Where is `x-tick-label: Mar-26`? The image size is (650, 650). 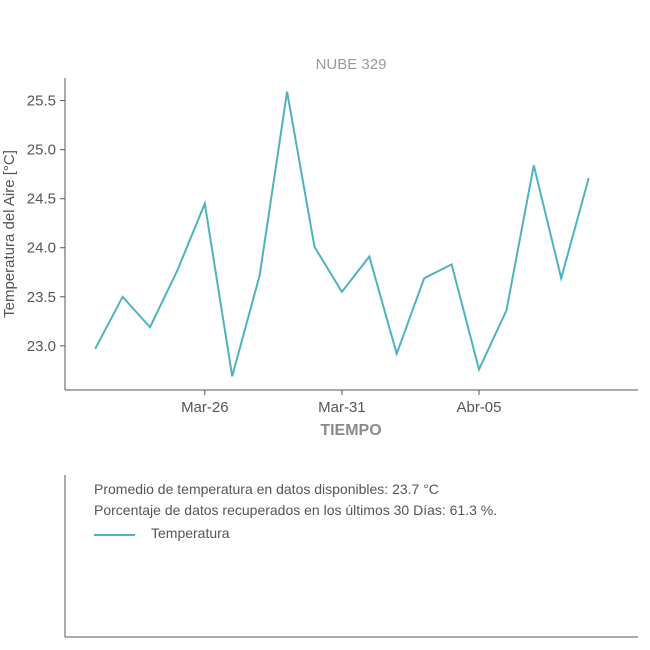
x-tick-label: Mar-26 is located at coordinates (205, 407).